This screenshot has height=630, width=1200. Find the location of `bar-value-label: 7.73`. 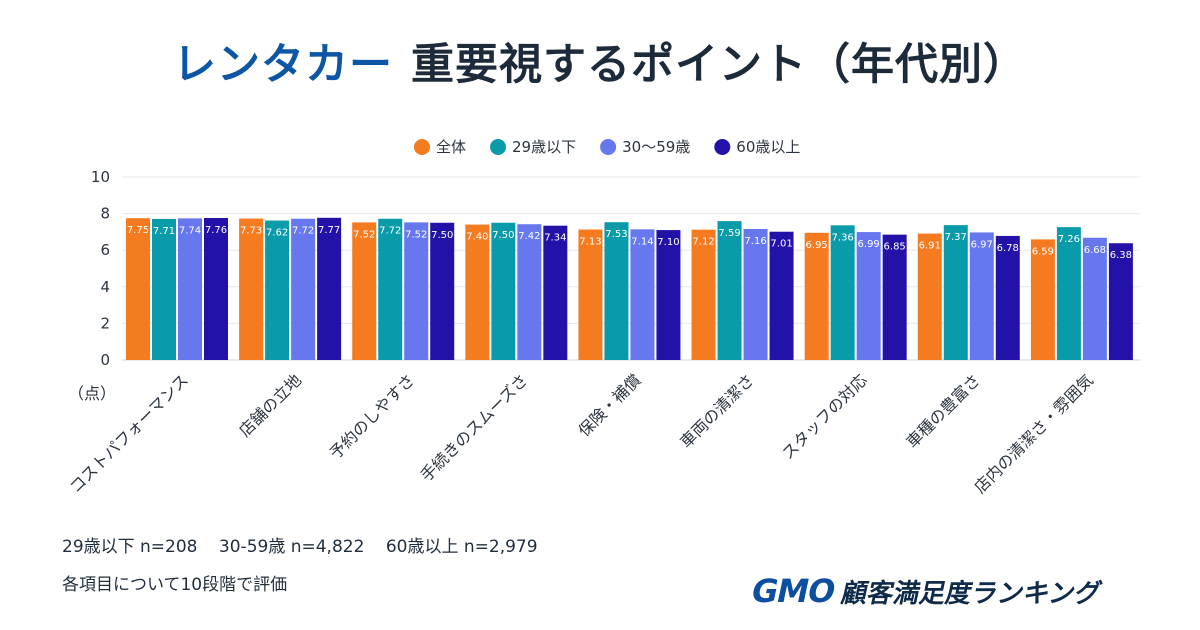

bar-value-label: 7.73 is located at coordinates (251, 231).